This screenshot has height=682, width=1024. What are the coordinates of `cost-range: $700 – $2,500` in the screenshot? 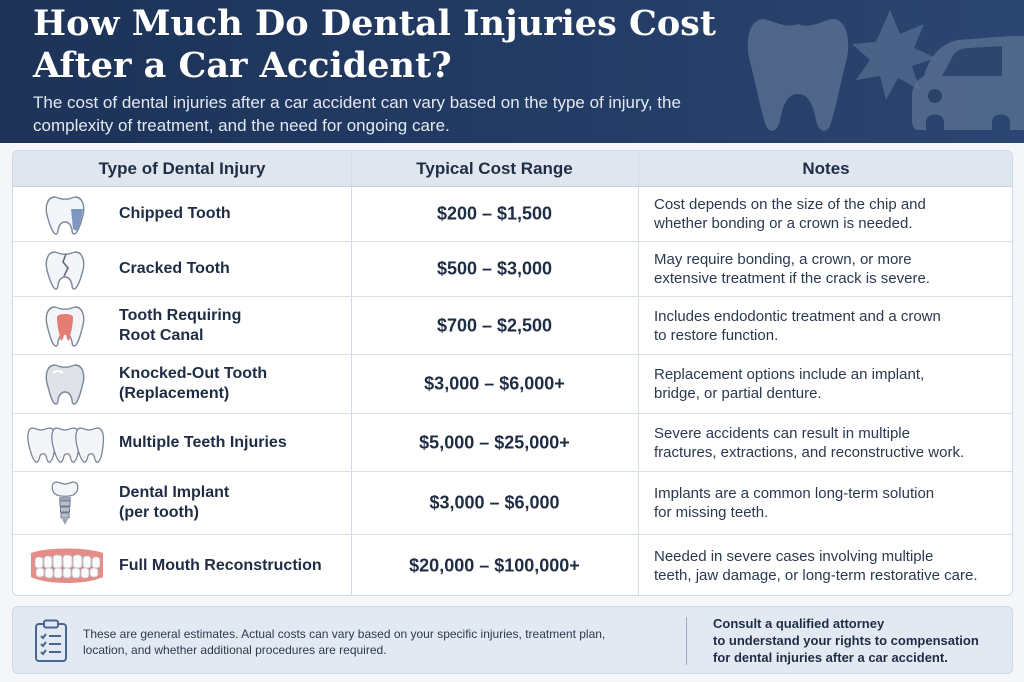 It's located at (494, 325).